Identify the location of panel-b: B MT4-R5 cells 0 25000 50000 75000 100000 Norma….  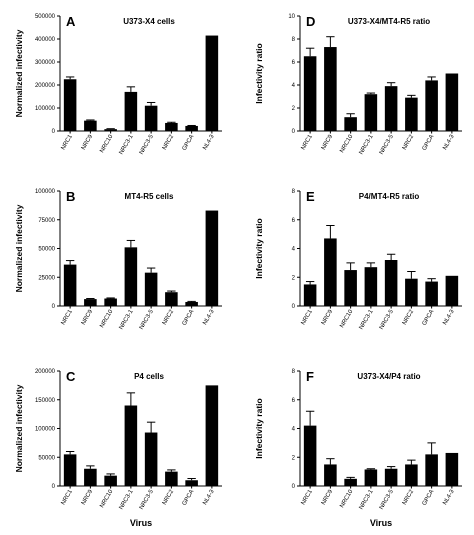
(118, 260).